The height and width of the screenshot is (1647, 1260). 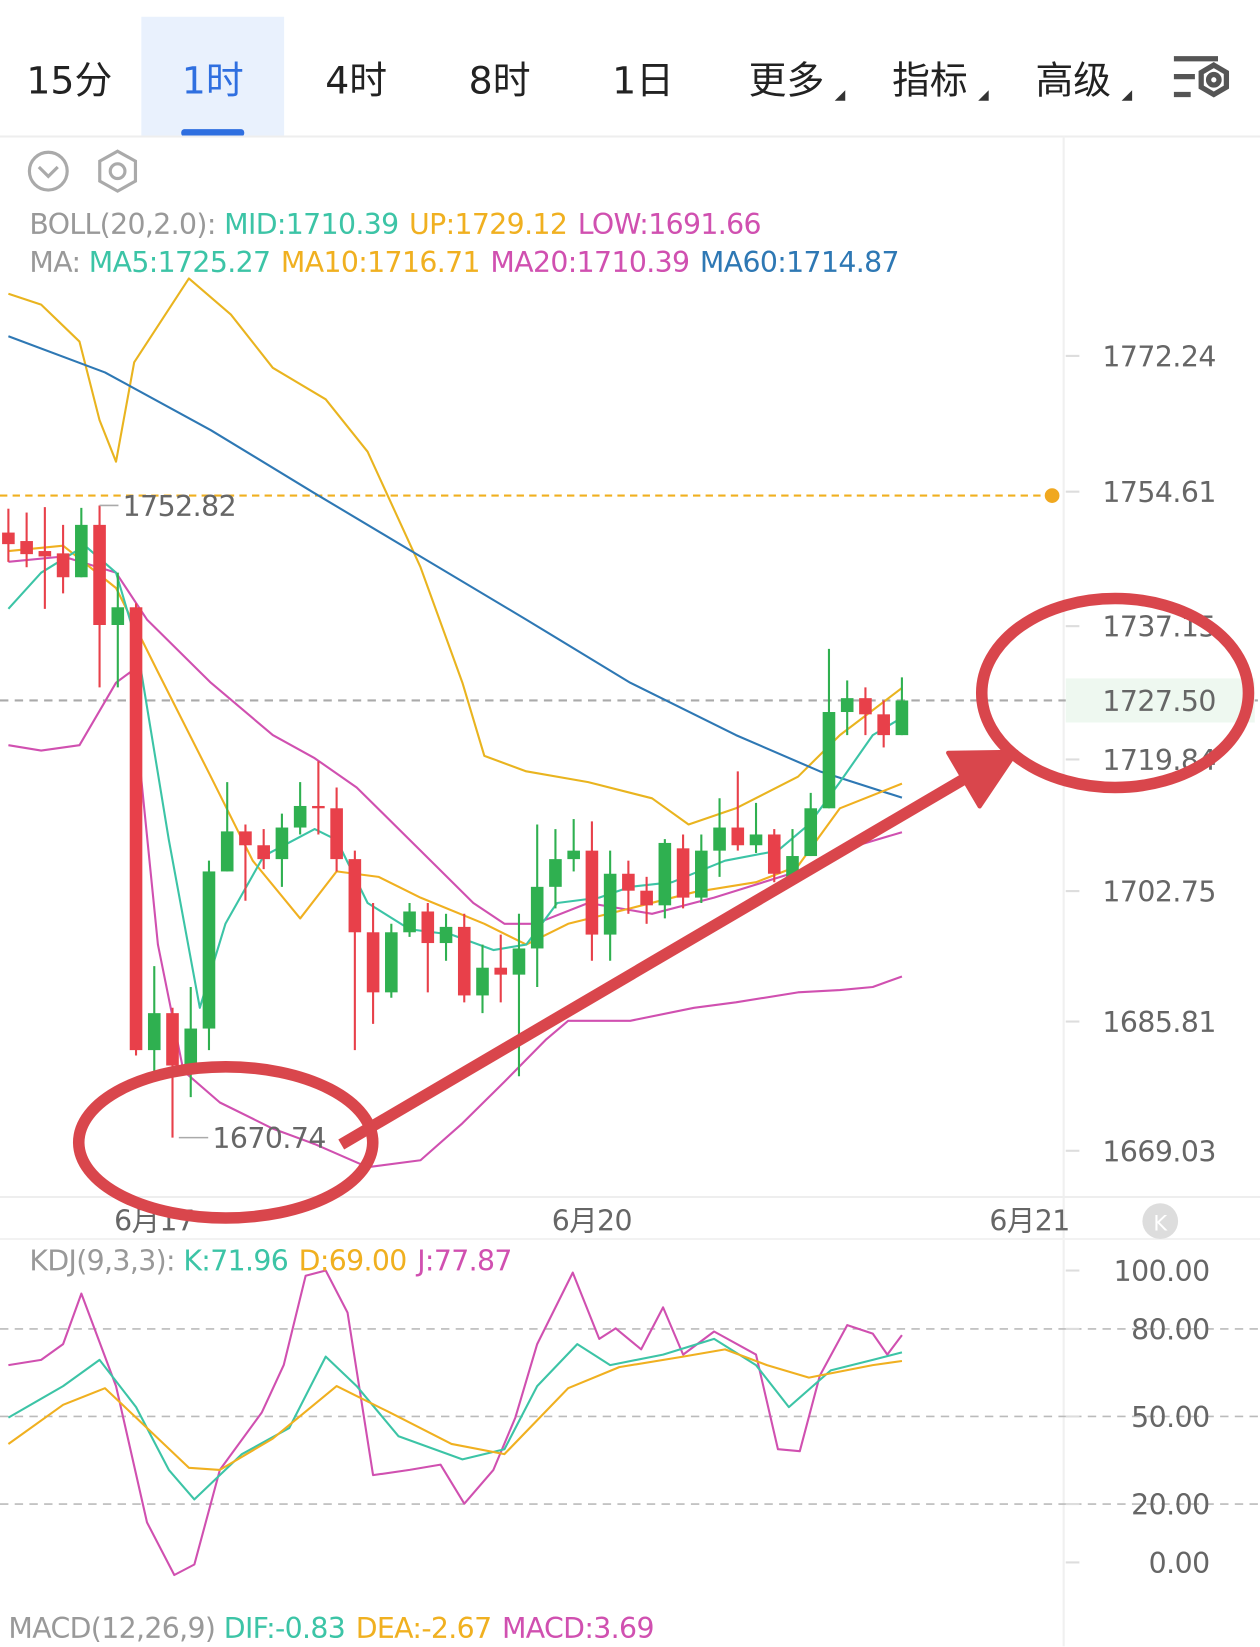 I want to click on tab-highlight, so click(x=213, y=76).